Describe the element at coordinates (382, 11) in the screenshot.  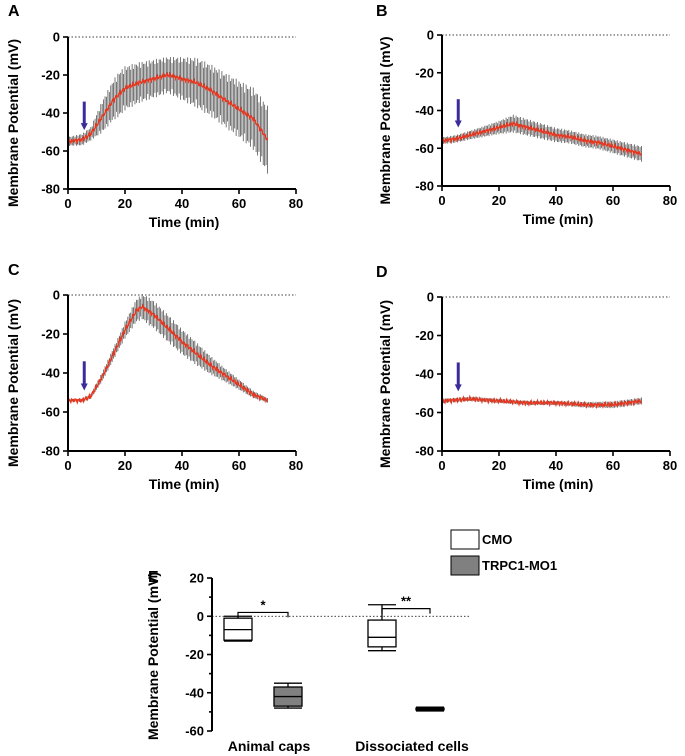
I see `panel-letter: B` at that location.